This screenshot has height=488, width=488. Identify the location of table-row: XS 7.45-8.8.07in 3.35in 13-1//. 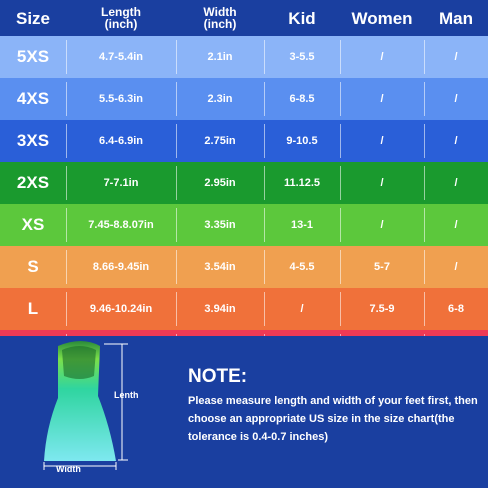
(244, 225).